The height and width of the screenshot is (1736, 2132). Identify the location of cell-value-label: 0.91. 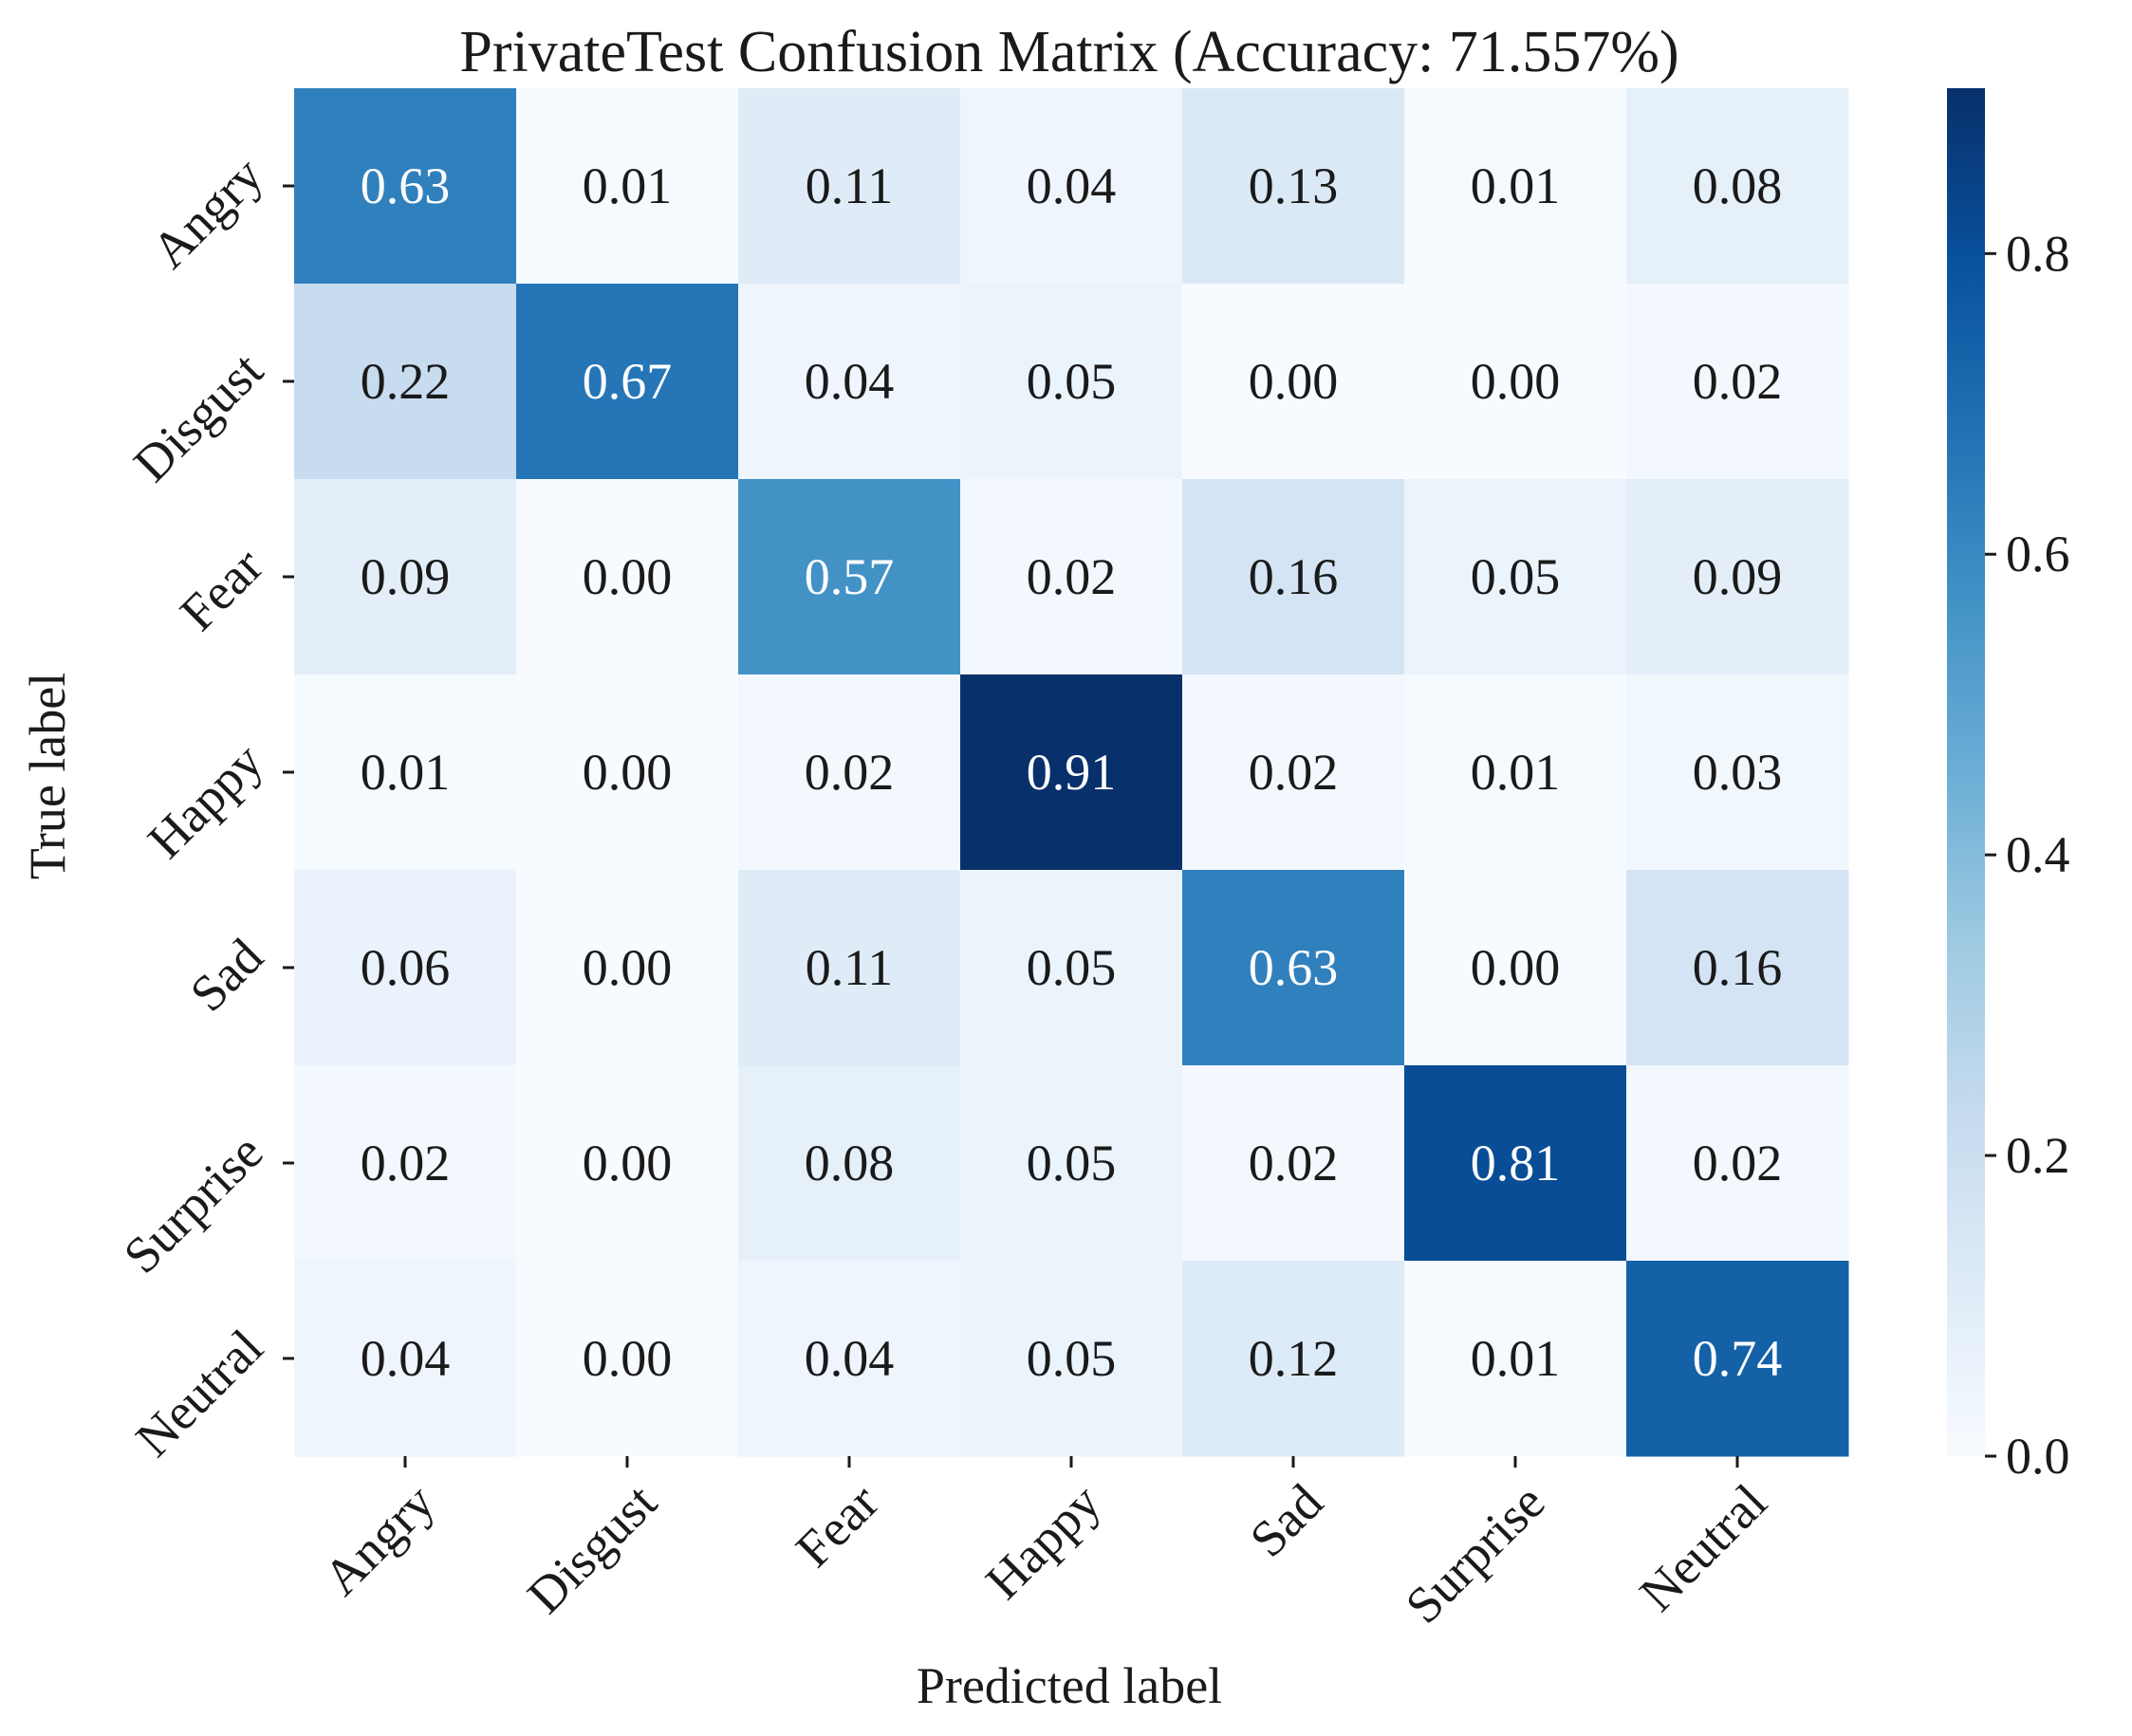
(1072, 773).